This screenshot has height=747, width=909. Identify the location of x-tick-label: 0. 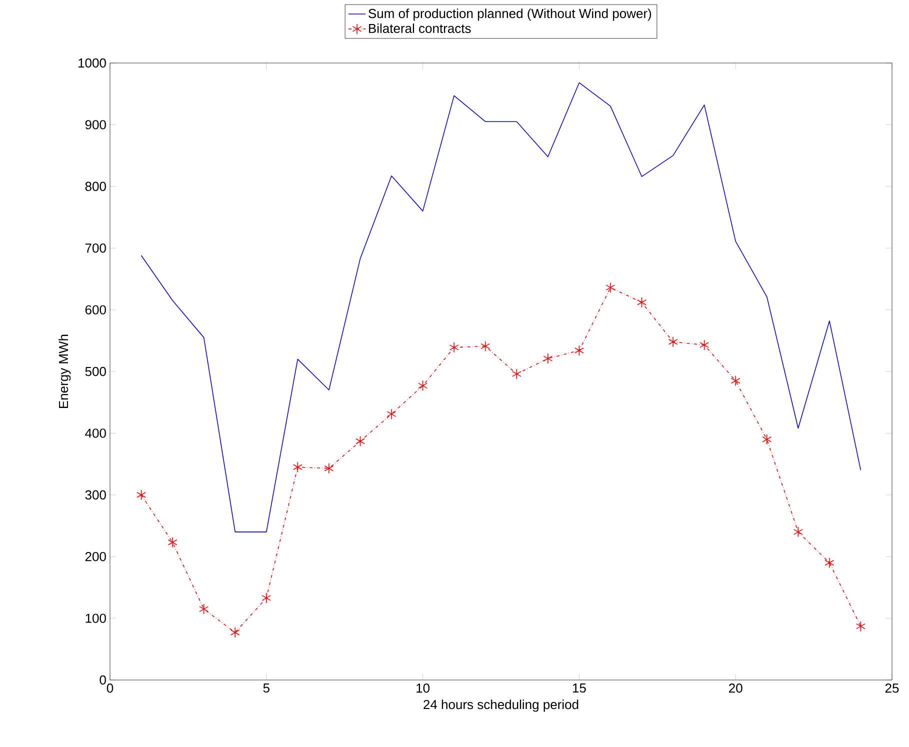
(110, 688).